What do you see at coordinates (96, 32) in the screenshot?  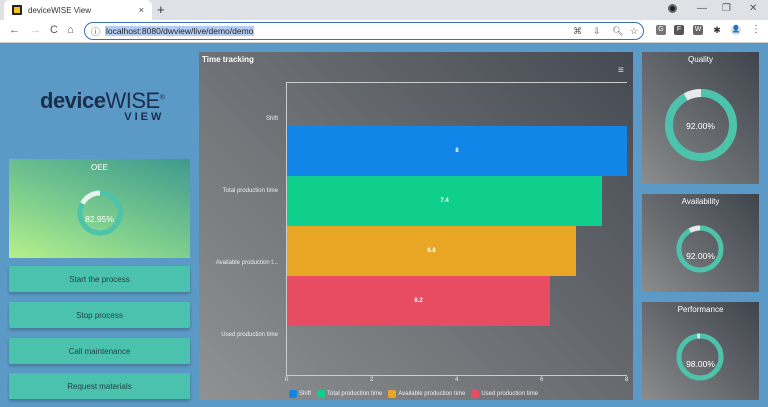 I see `site-info-icon: ⓘ` at bounding box center [96, 32].